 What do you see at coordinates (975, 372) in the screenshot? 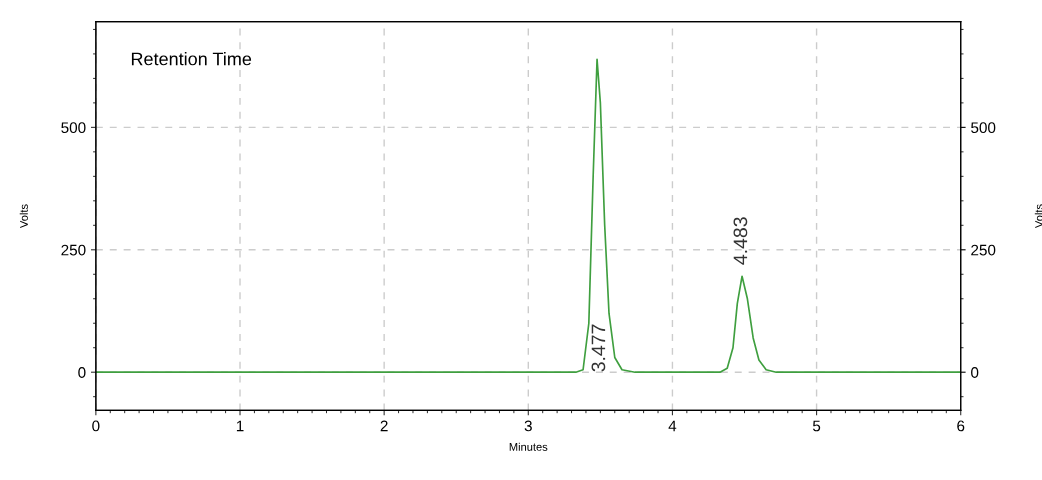
I see `y2-tick-label: 0` at bounding box center [975, 372].